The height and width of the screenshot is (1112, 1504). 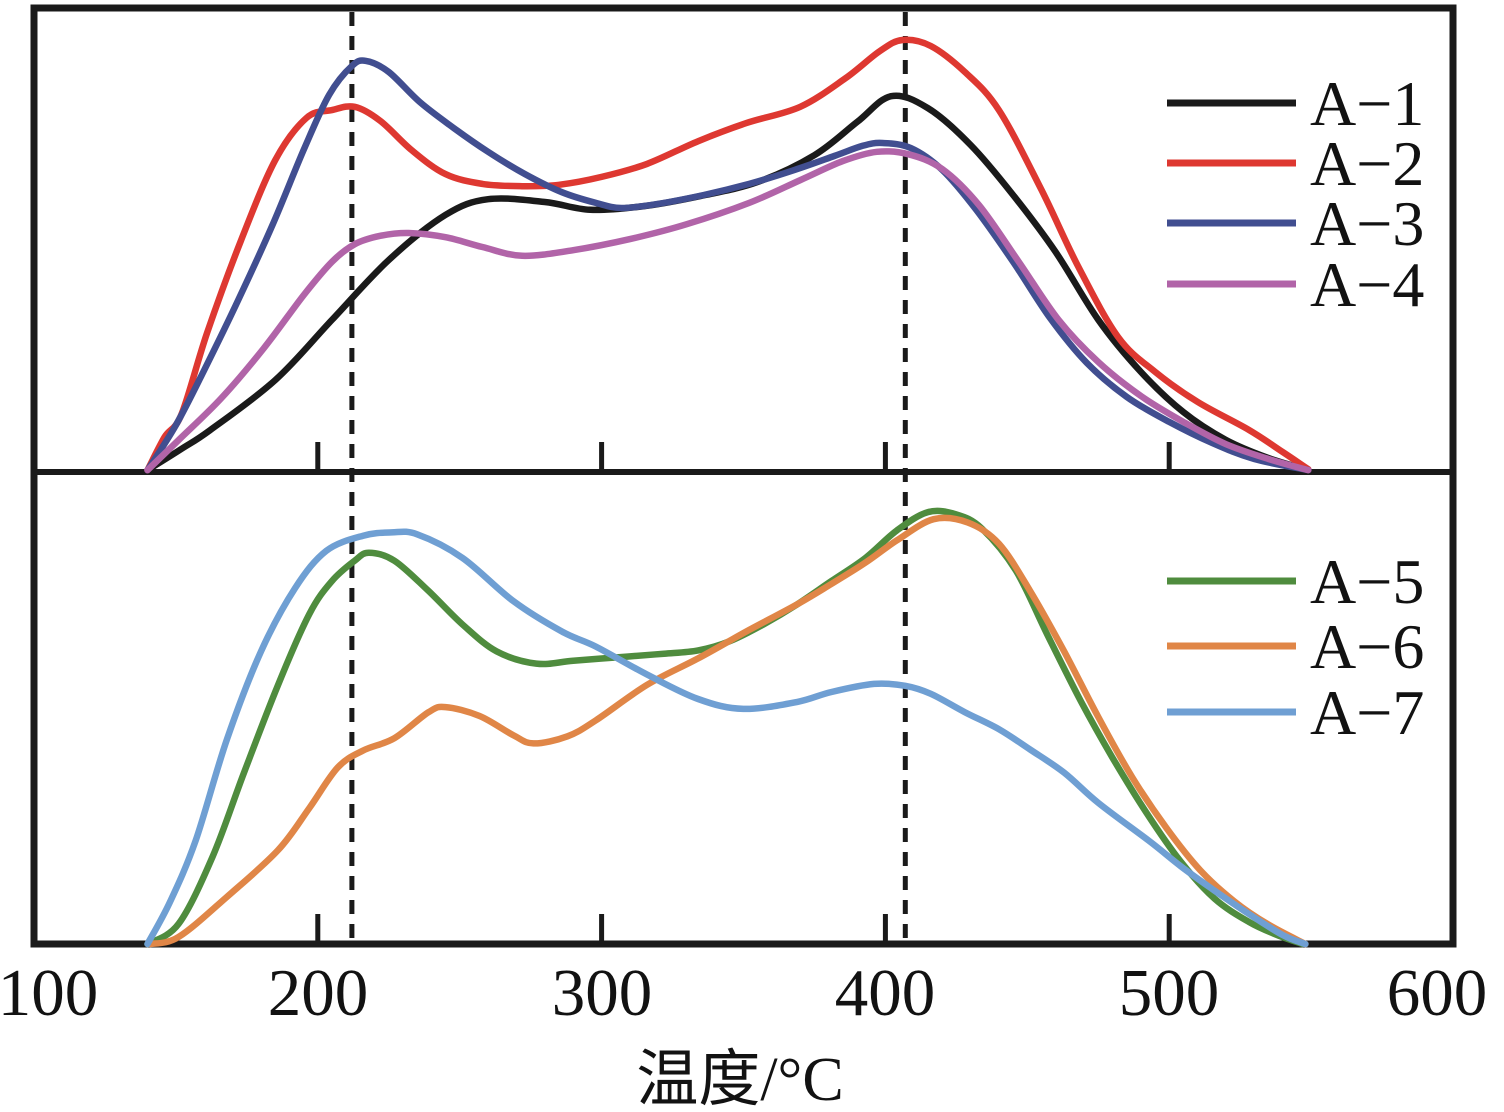 I want to click on legend-label-a-7: A−7, so click(x=1367, y=712).